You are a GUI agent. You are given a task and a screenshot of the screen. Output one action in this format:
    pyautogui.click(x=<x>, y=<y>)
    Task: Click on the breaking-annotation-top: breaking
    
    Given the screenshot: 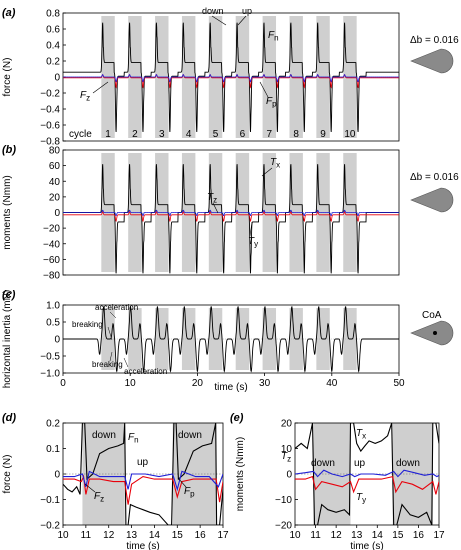 What is the action you would take?
    pyautogui.click(x=87, y=324)
    